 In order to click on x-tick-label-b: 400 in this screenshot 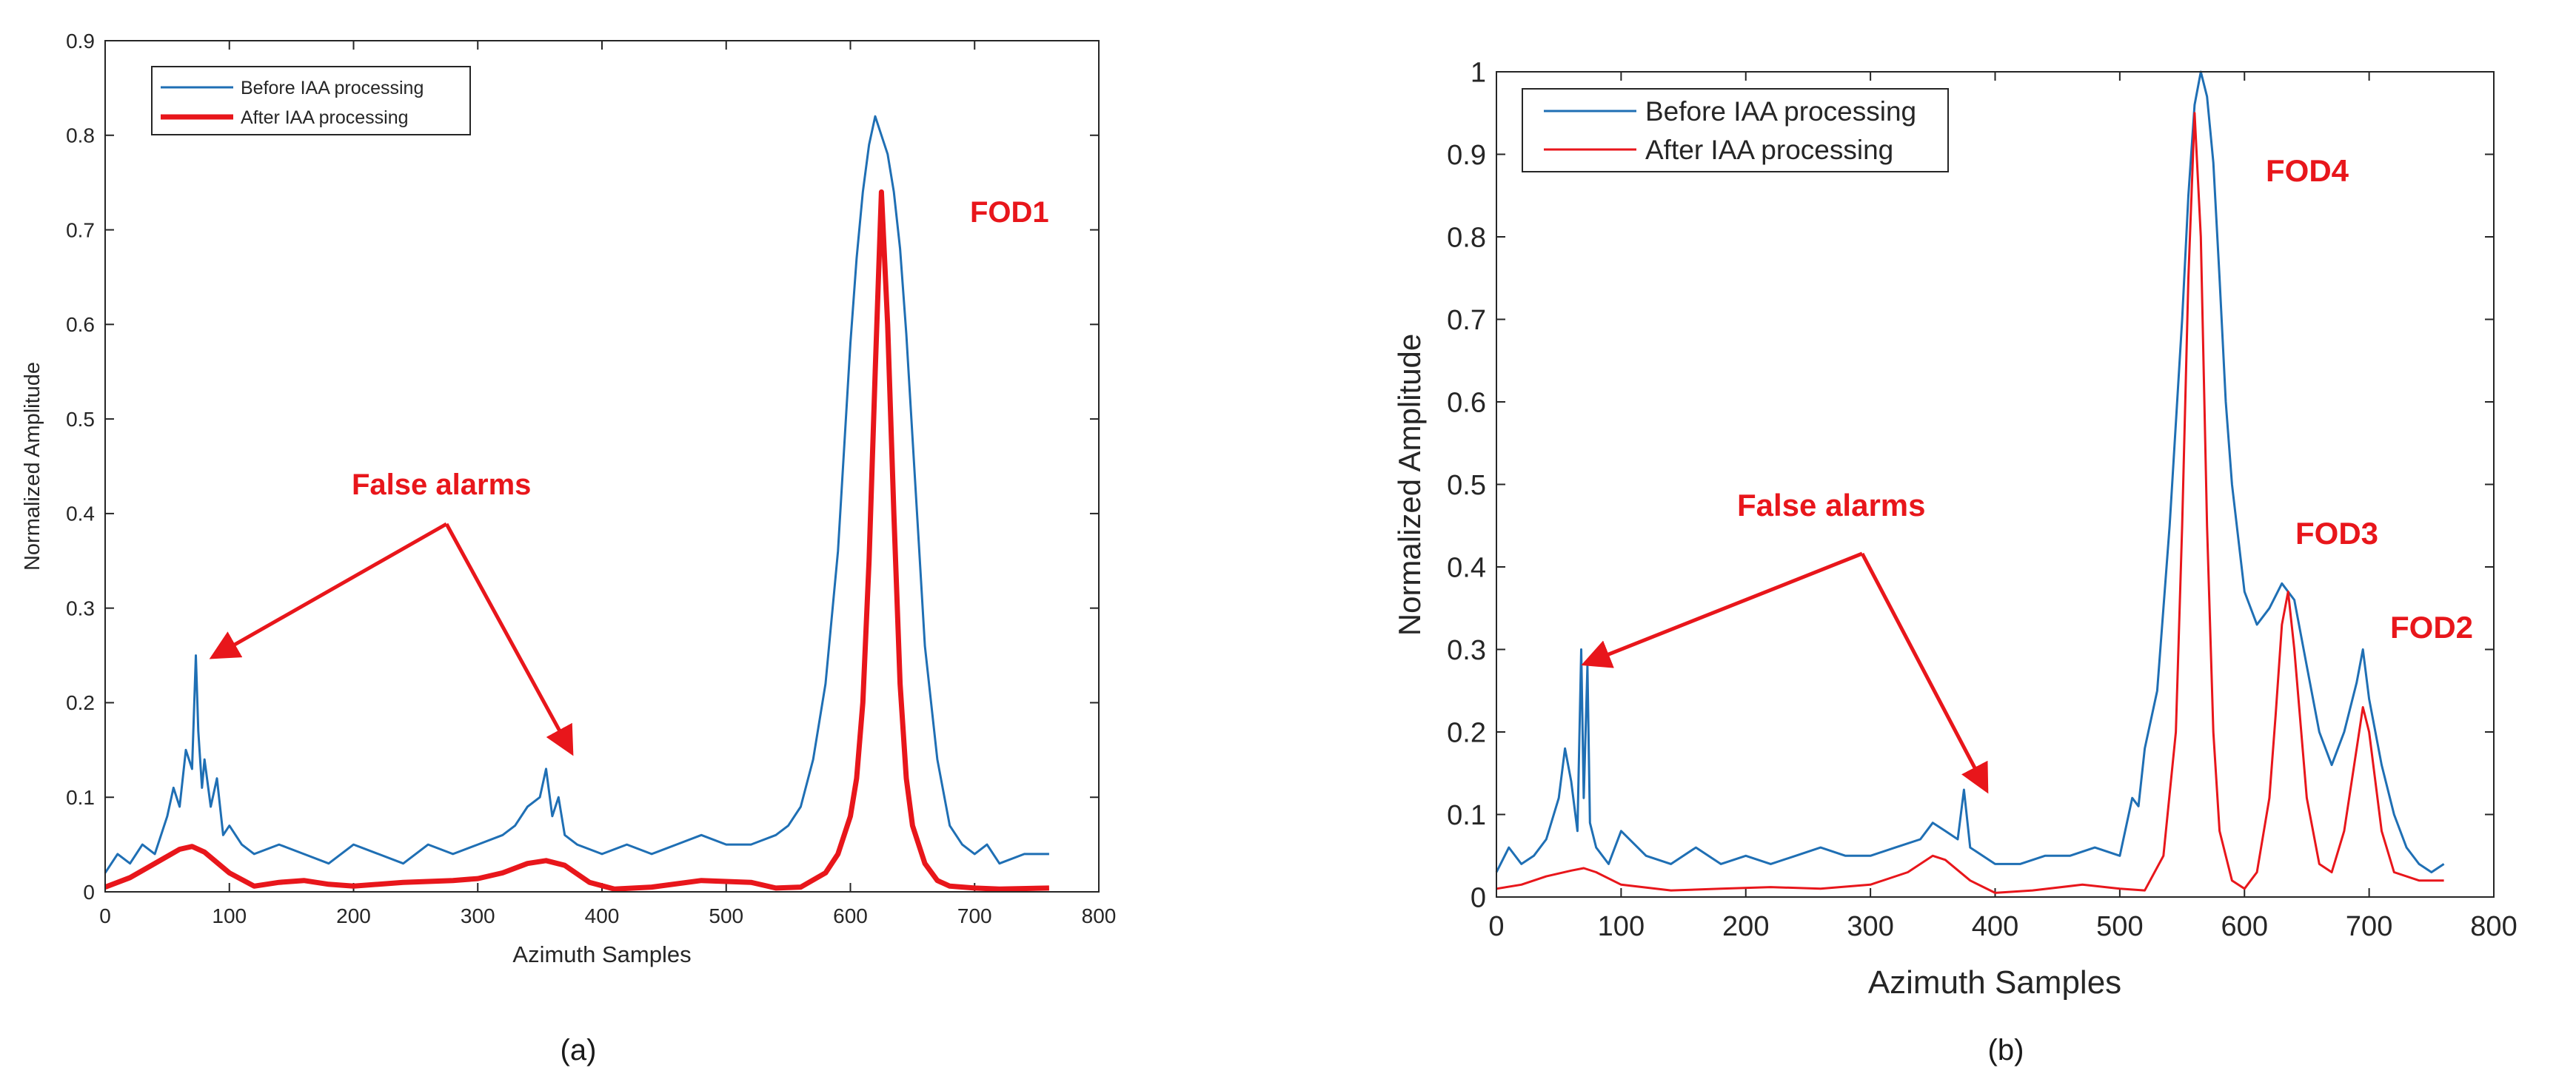, I will do `click(1995, 927)`.